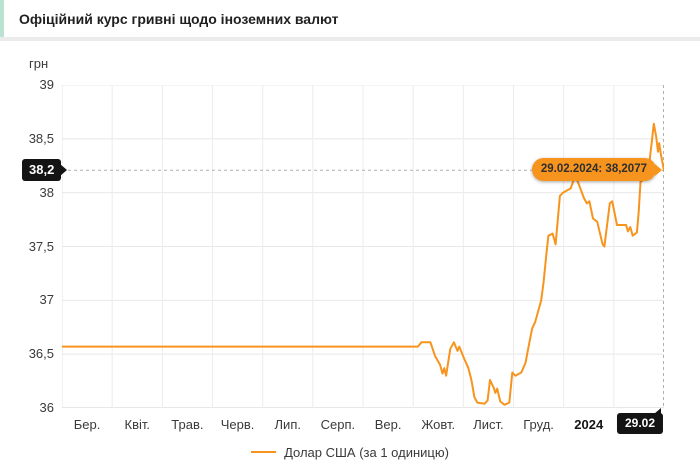 This screenshot has width=700, height=468. I want to click on x-tick-label: 2024, so click(589, 424).